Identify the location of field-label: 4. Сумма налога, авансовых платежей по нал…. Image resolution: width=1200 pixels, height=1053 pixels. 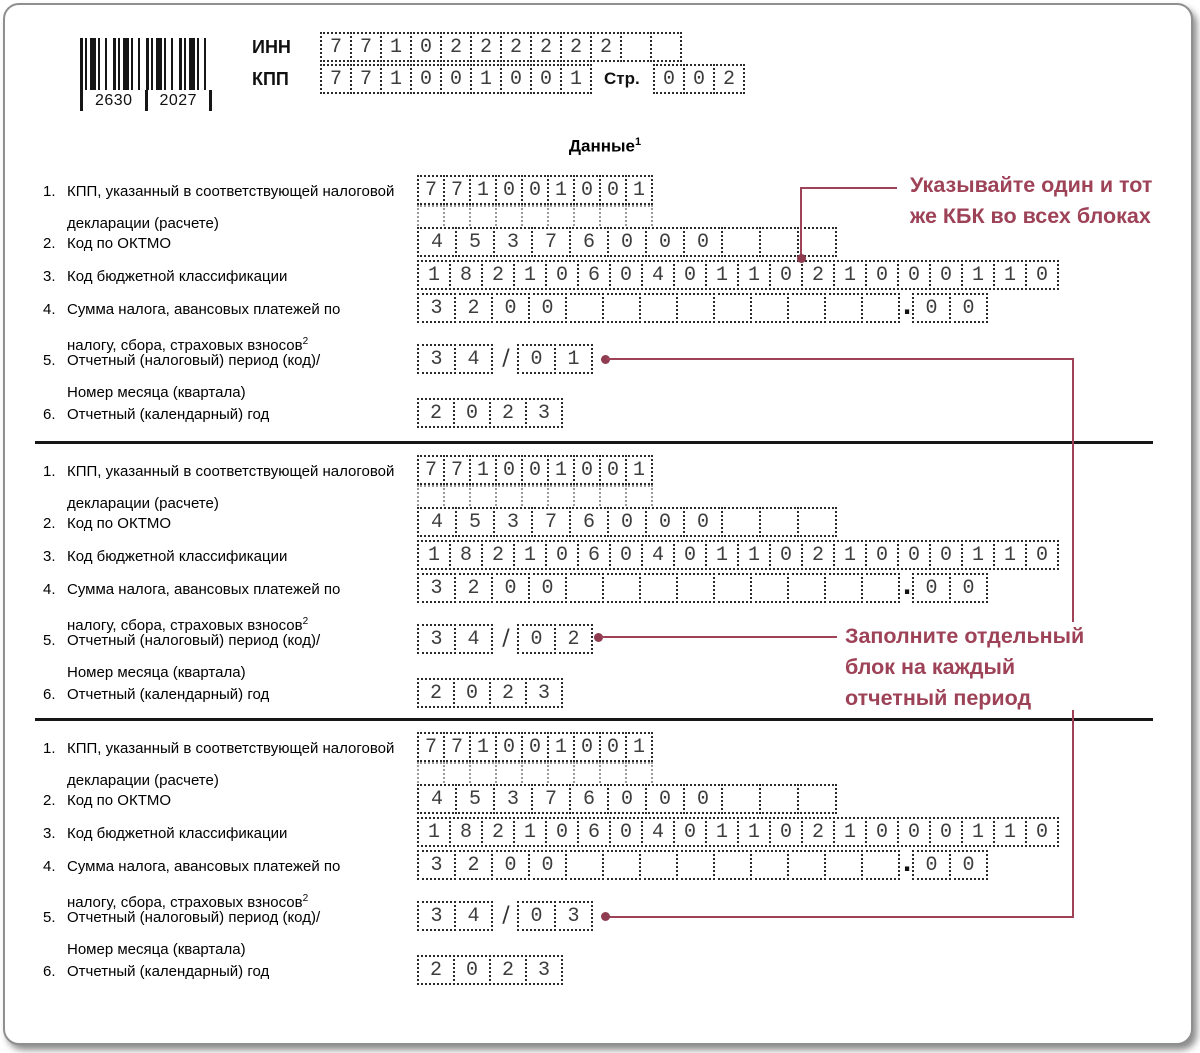
(225, 608).